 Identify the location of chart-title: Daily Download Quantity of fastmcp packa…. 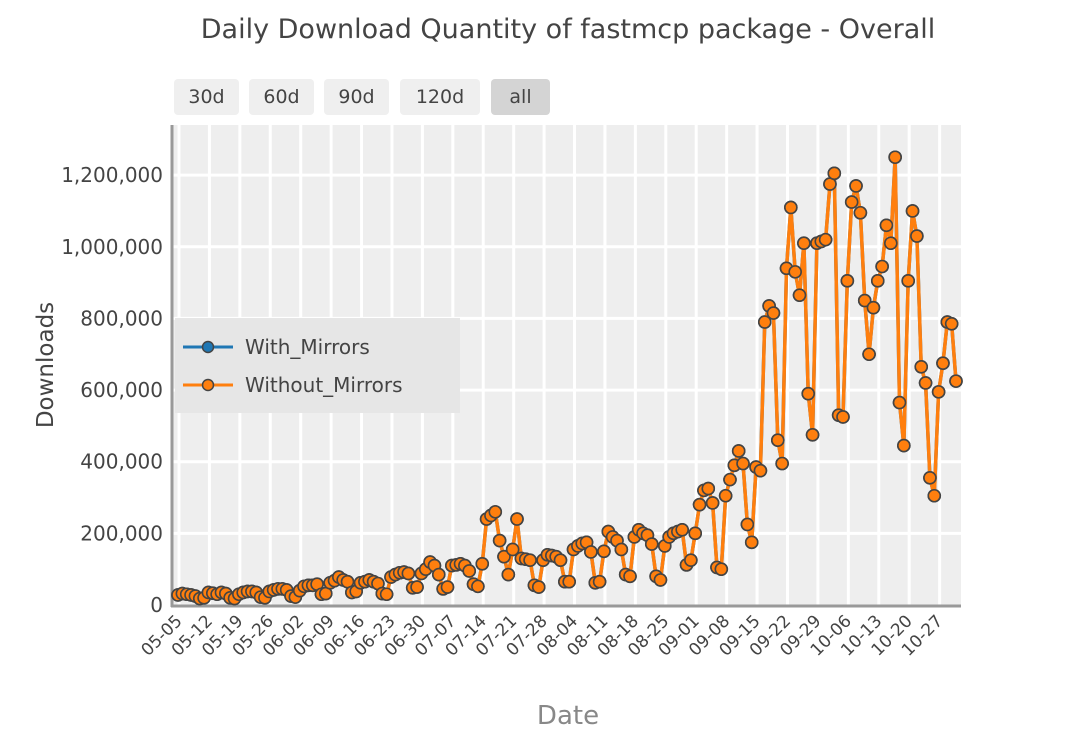
(568, 29).